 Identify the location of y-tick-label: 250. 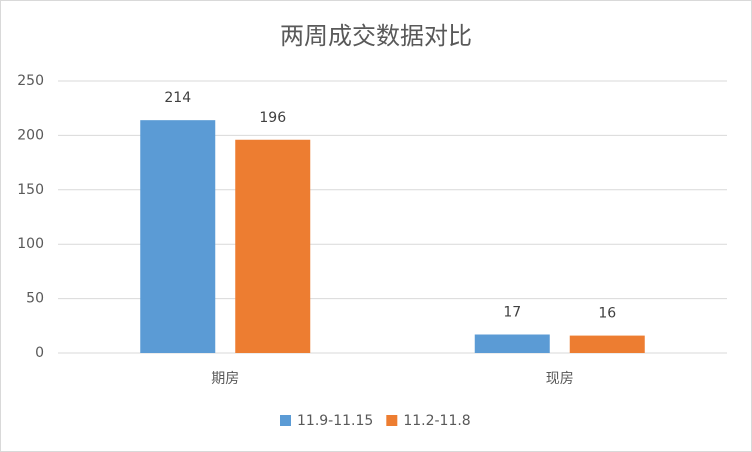
(30, 81).